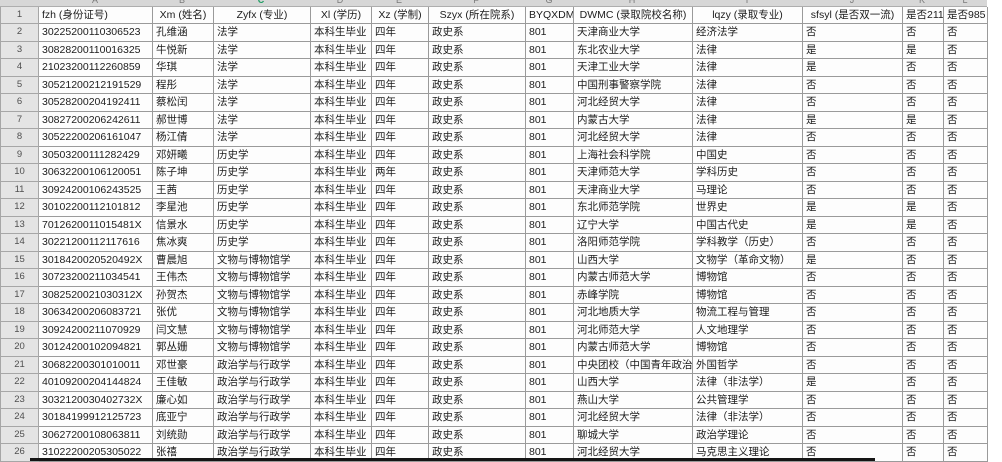 The height and width of the screenshot is (462, 1002). Describe the element at coordinates (747, 260) in the screenshot. I see `cell: 文物学（革命文物）` at that location.